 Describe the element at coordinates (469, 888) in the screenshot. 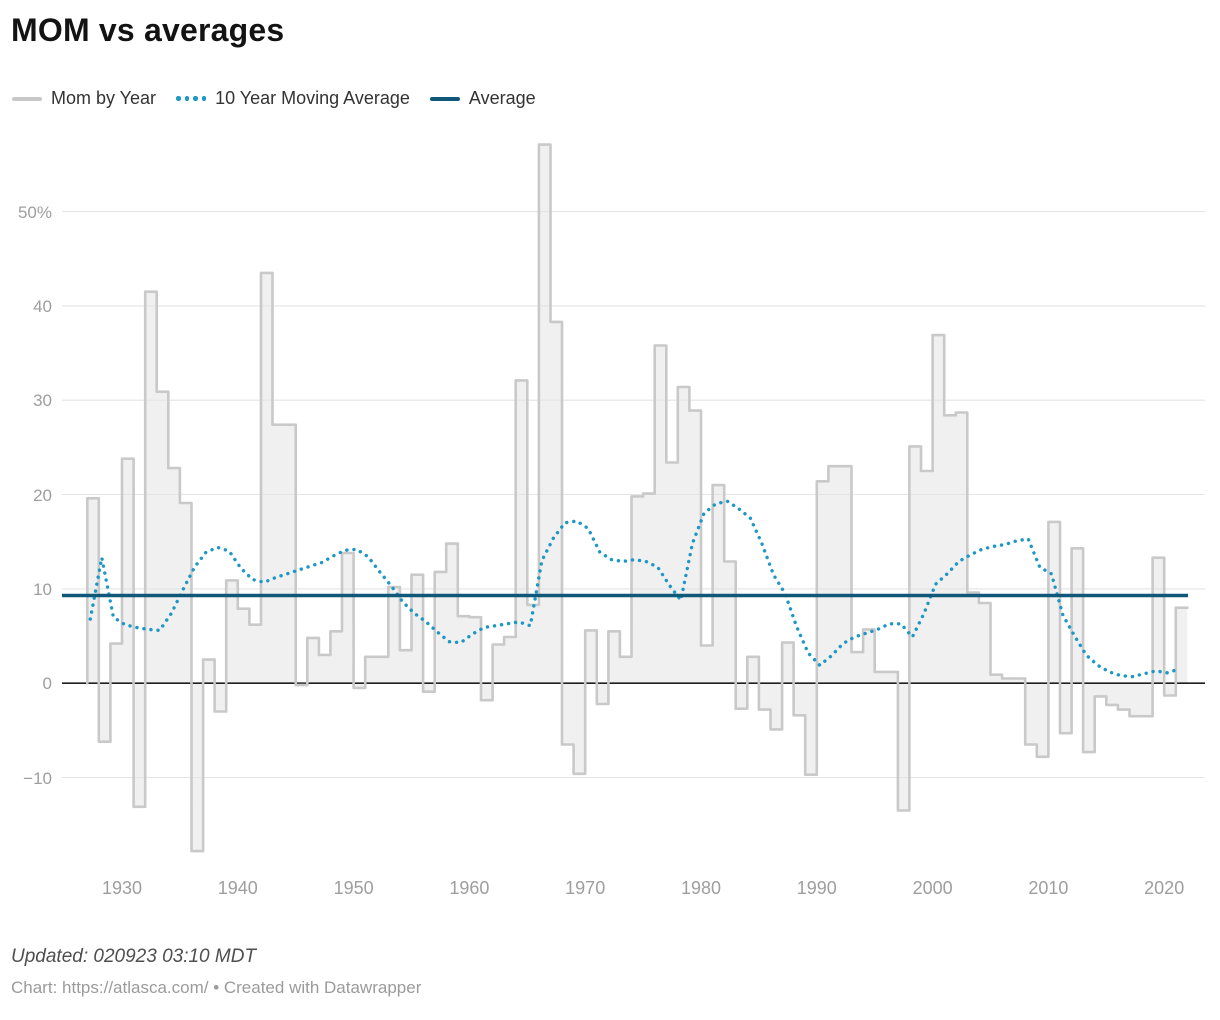

I see `x-tick-label: 1960` at that location.